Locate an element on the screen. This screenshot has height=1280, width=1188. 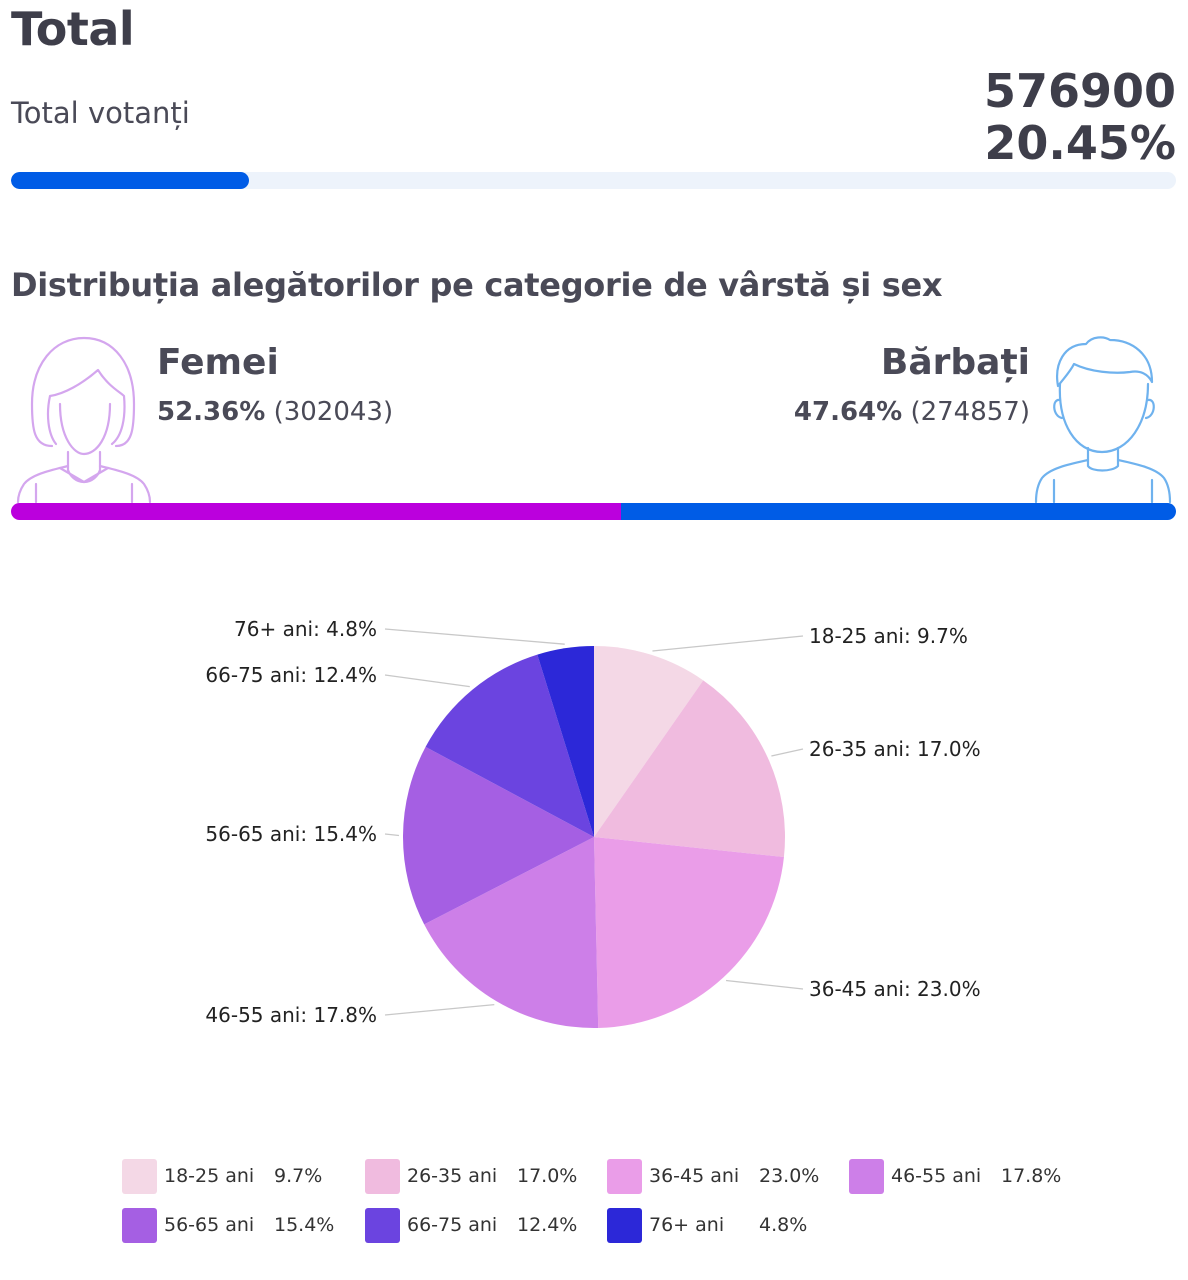
legend-item: 26-35 ani 17.0% is located at coordinates (471, 1176).